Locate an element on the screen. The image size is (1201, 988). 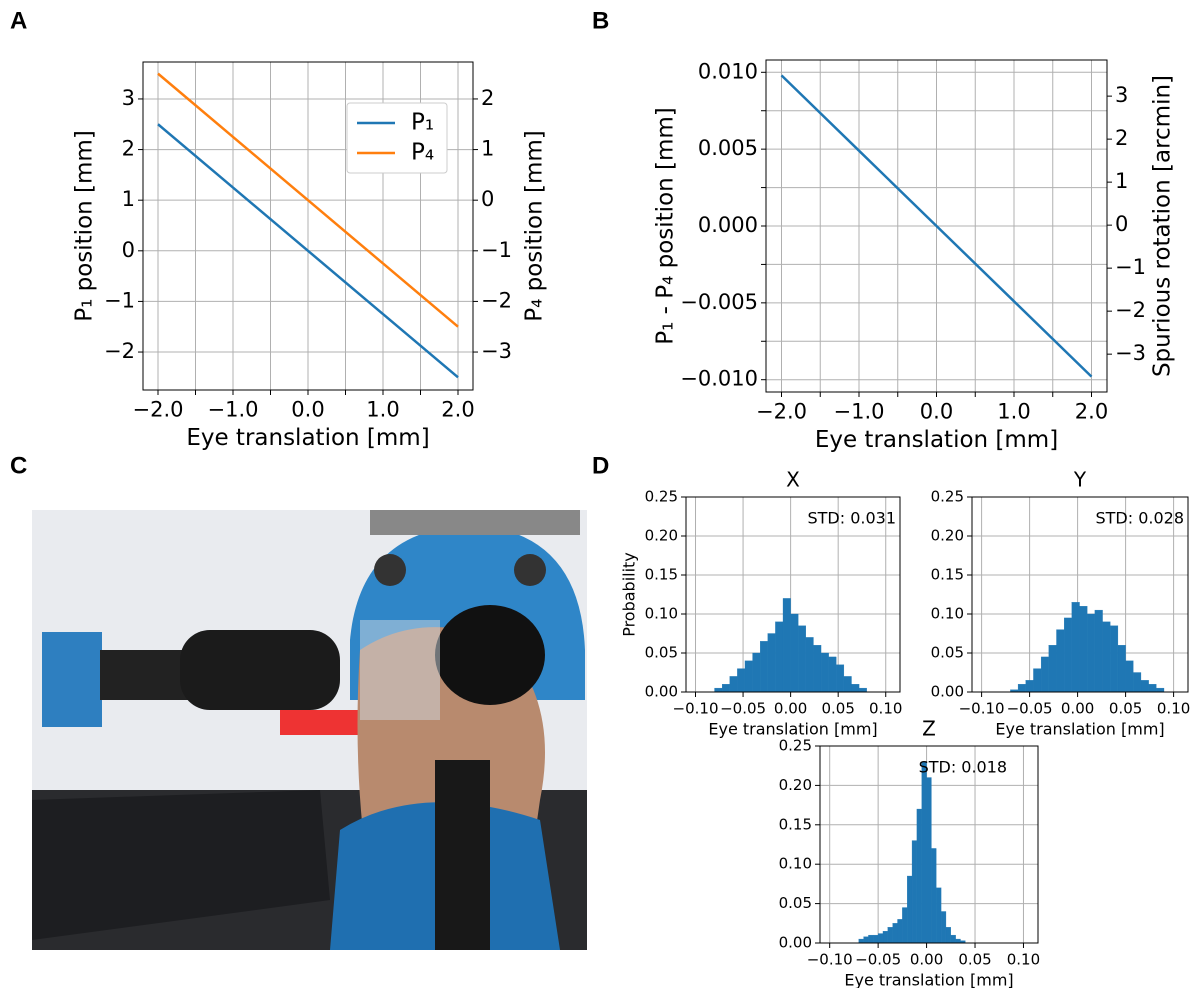
y2-tick-label: 2 is located at coordinates (487, 98).